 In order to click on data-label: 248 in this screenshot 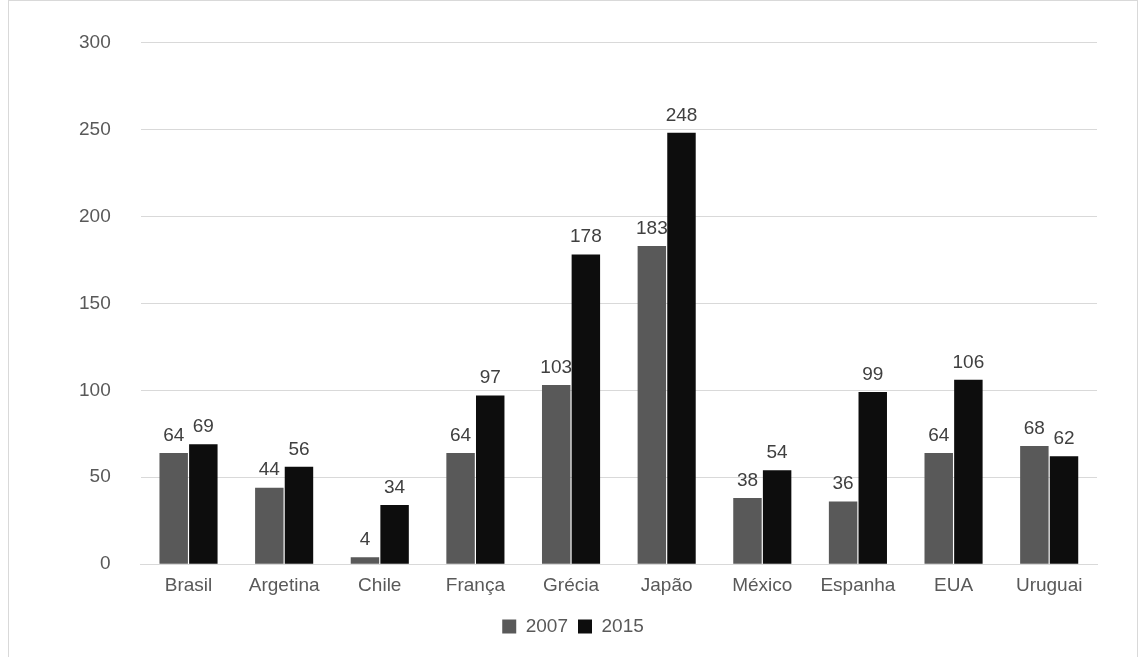, I will do `click(681, 114)`.